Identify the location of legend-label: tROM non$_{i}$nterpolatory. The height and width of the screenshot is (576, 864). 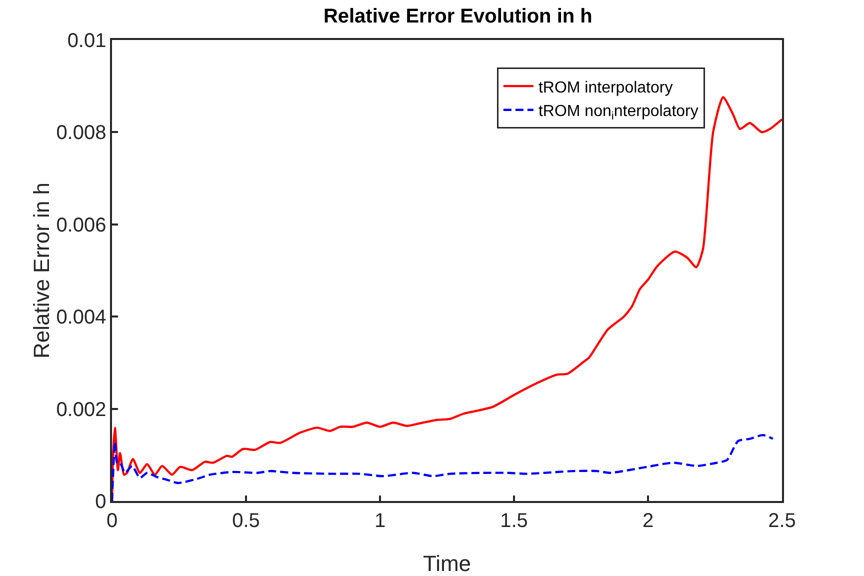
(618, 112).